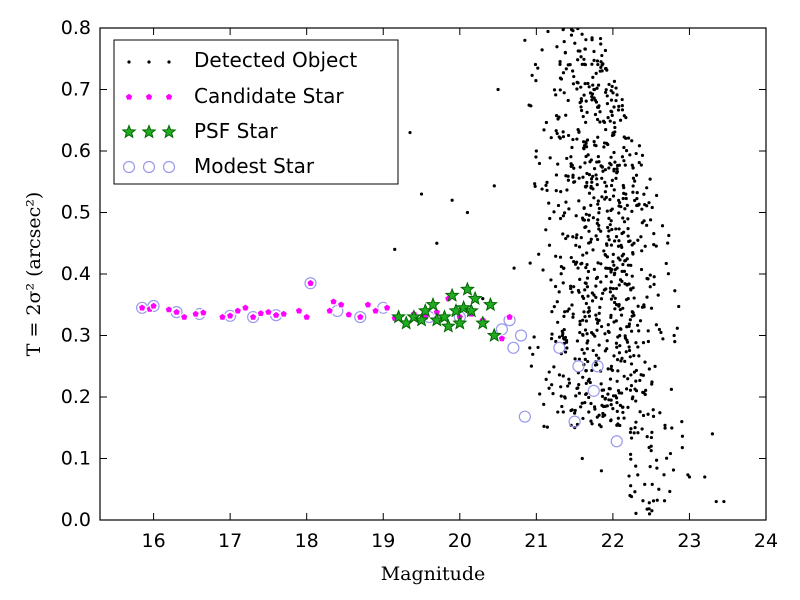 This screenshot has width=800, height=600. I want to click on modest-star-point, so click(524, 416).